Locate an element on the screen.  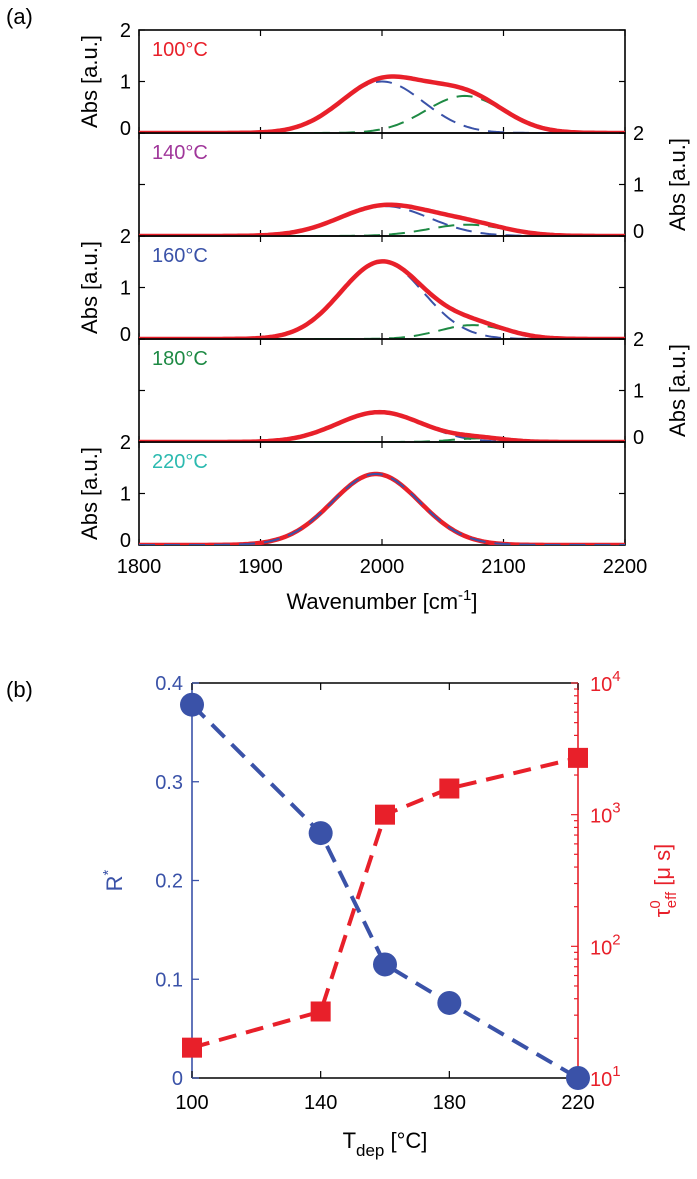
x-tick-label: 2000 is located at coordinates (382, 567).